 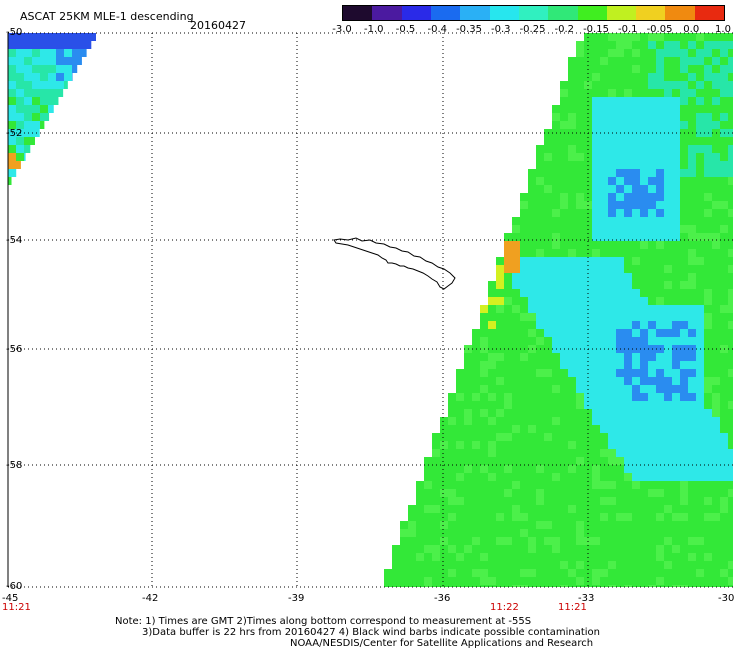 I want to click on lon-tick-label: -39, so click(x=296, y=598).